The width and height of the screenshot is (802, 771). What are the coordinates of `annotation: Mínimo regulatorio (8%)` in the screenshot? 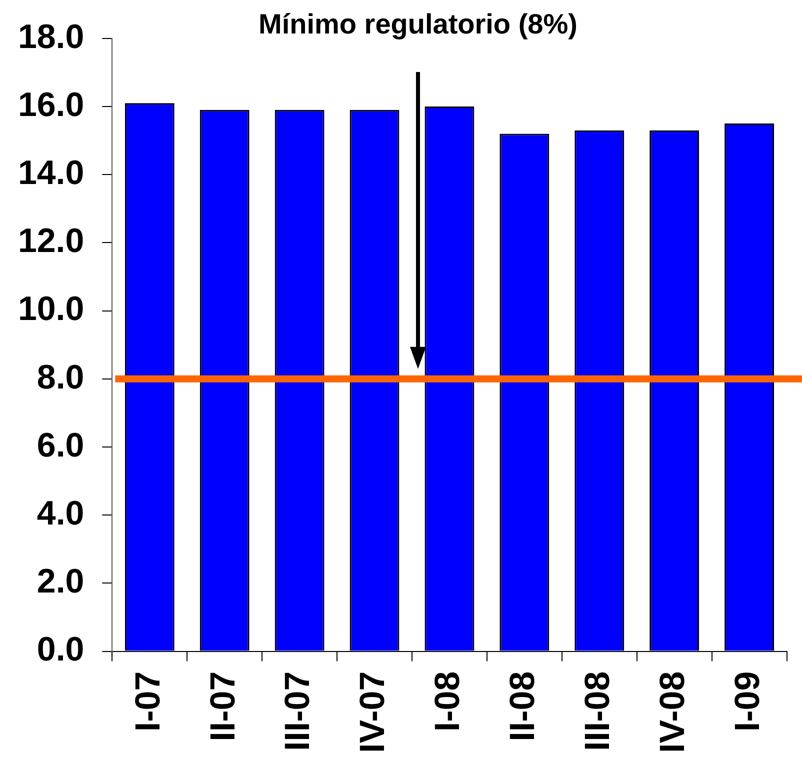 It's located at (418, 24).